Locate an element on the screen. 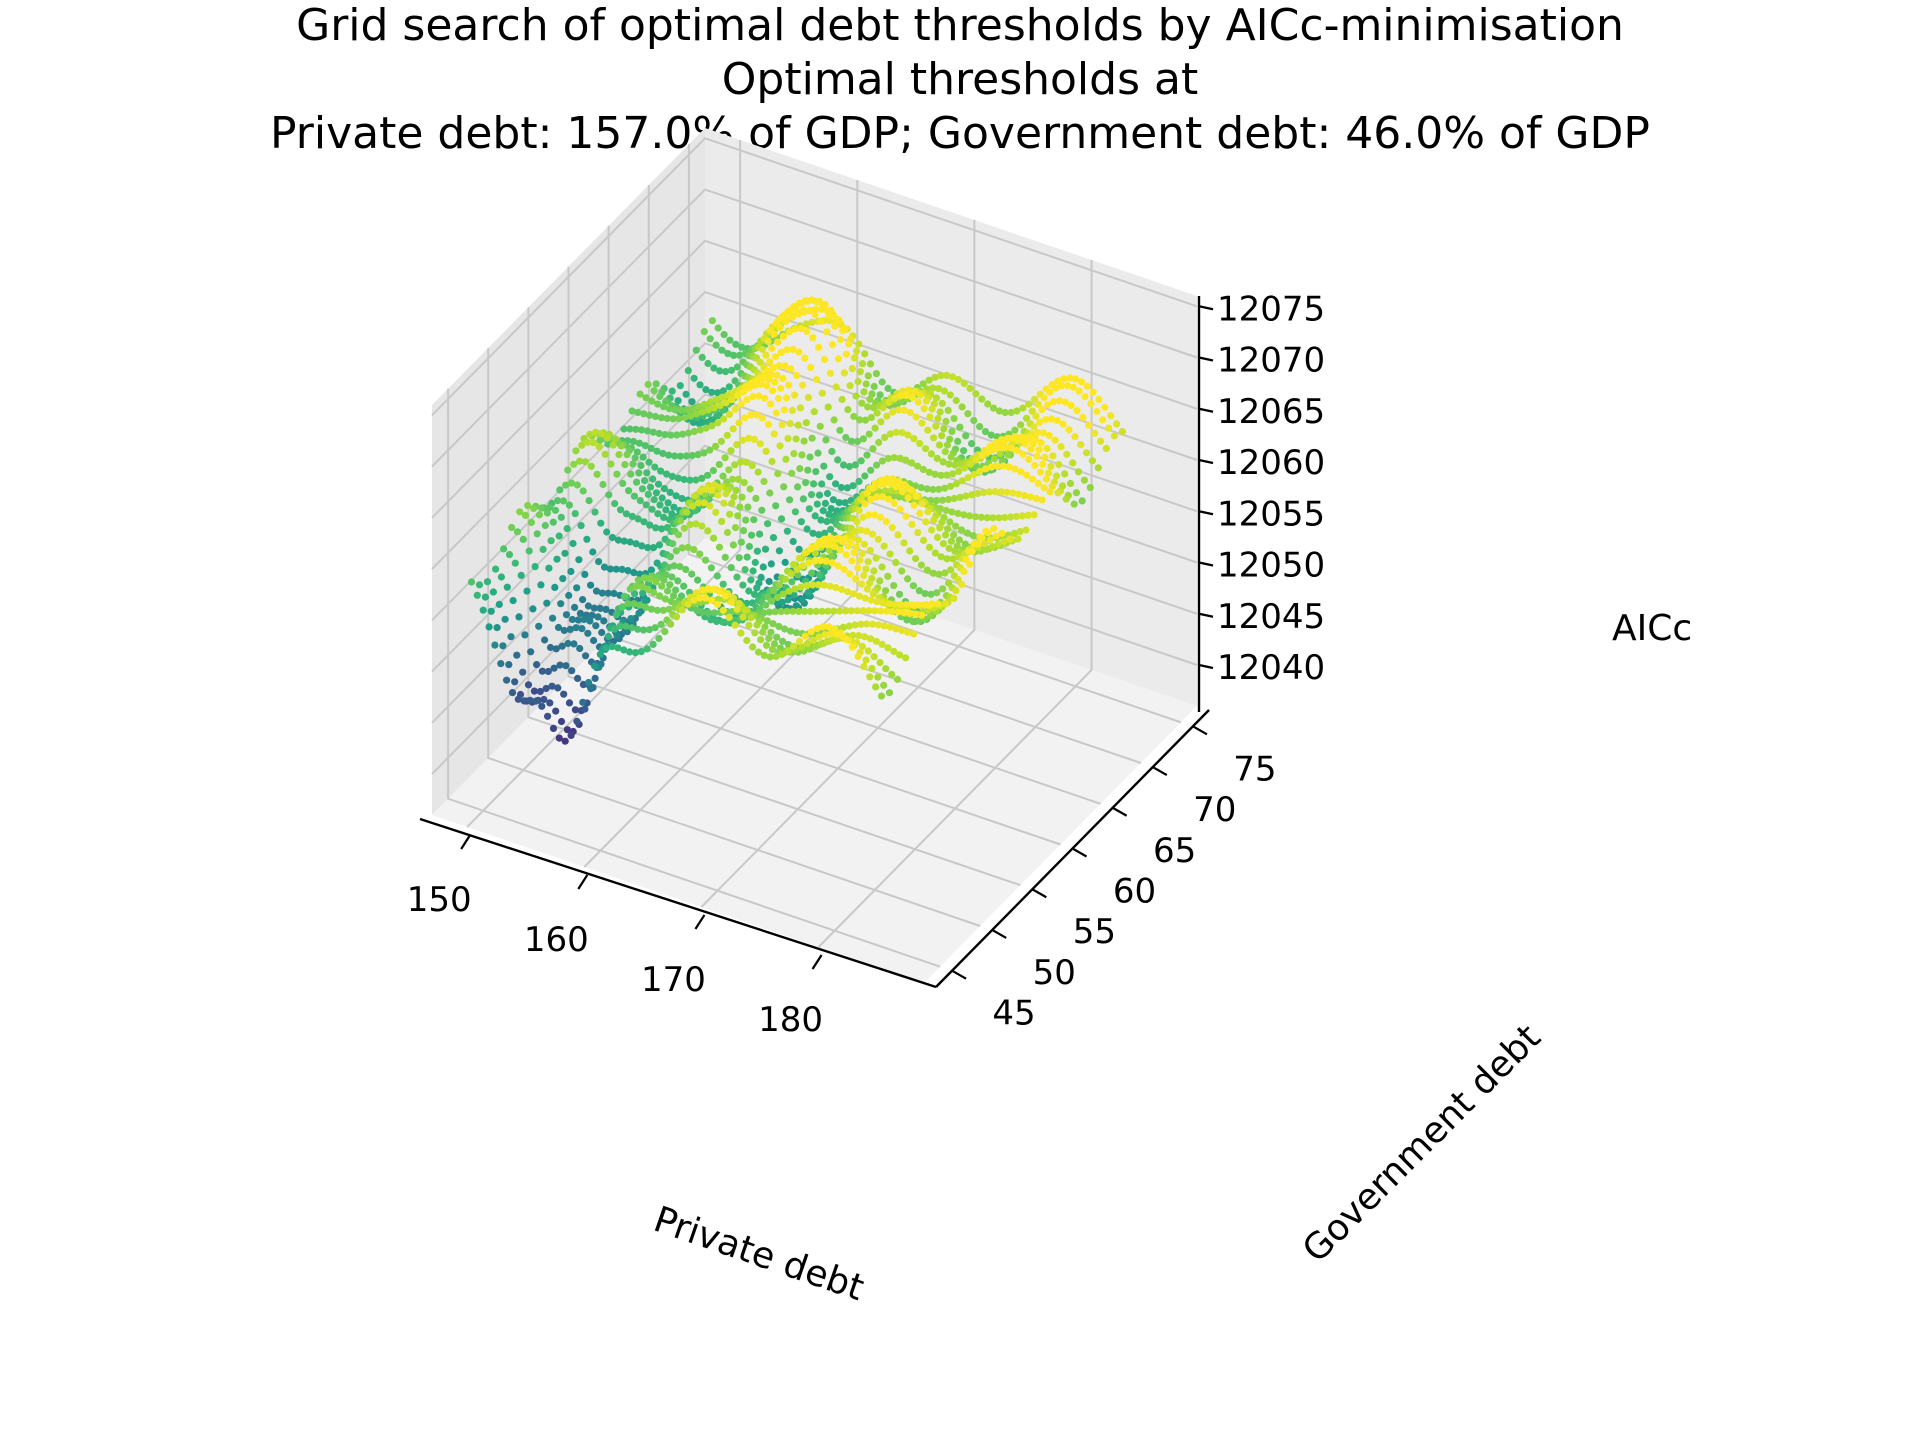 The image size is (1920, 1440). y-tick-label: 75 is located at coordinates (1254, 769).